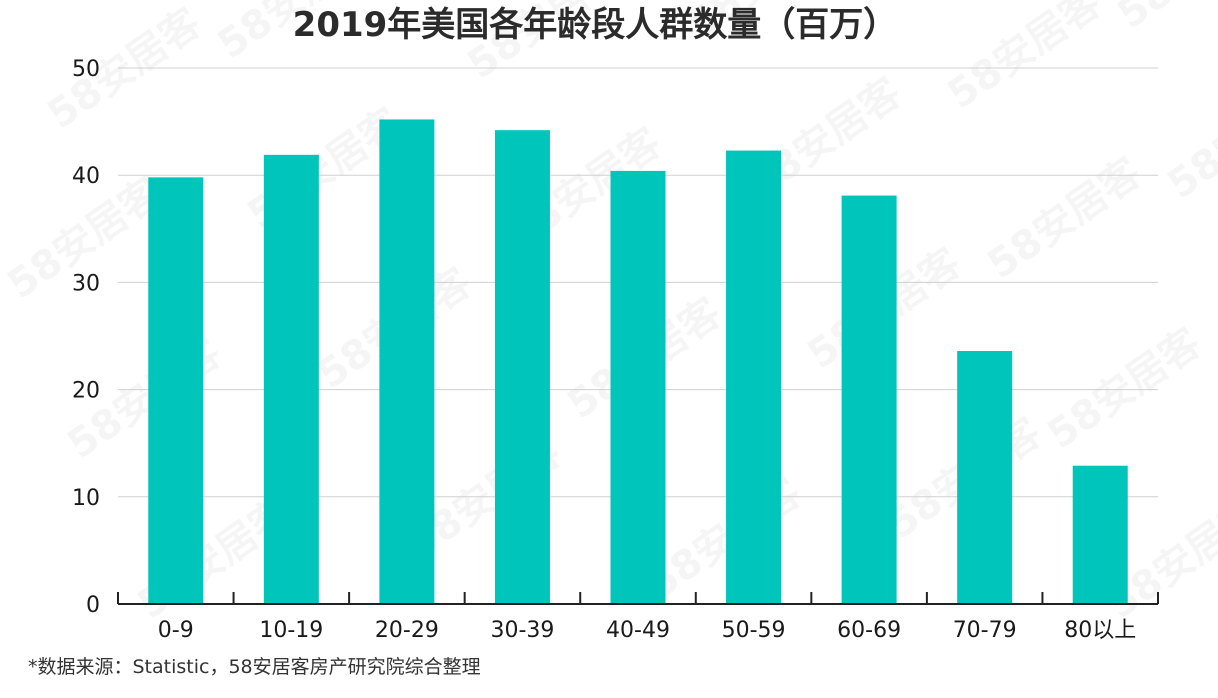  What do you see at coordinates (86, 176) in the screenshot?
I see `y-tick-label: 40` at bounding box center [86, 176].